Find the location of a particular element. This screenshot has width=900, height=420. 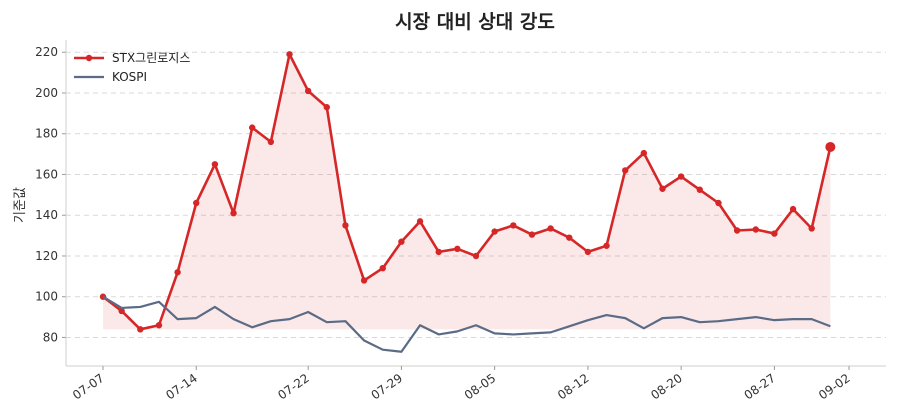

x-tick-label: 08-05 is located at coordinates (480, 386).